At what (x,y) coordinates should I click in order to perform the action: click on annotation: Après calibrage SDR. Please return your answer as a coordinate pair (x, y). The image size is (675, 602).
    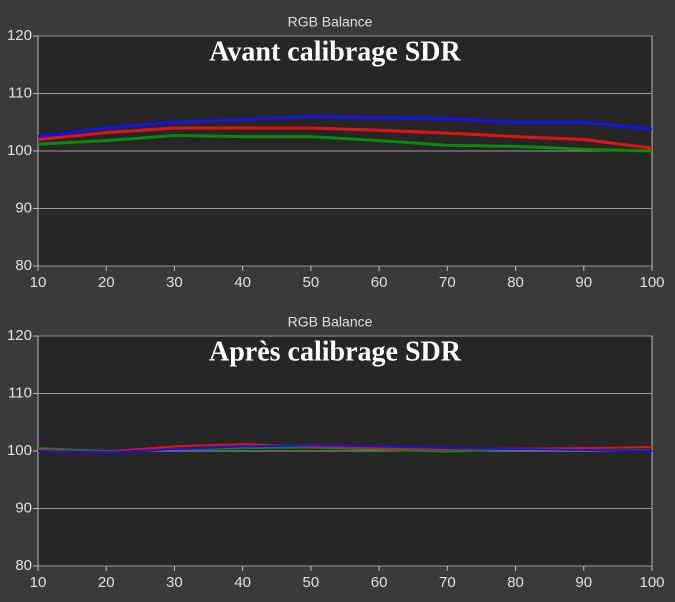
    Looking at the image, I should click on (335, 351).